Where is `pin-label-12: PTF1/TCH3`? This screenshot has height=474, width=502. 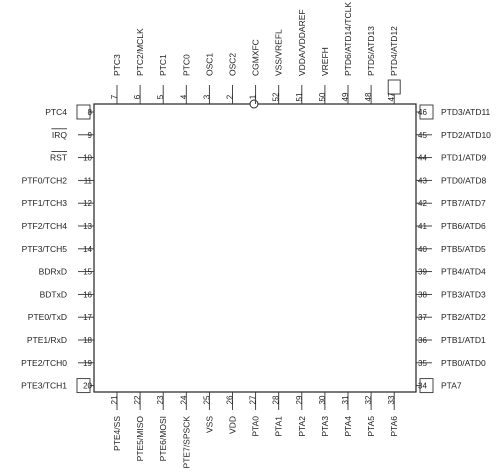
pin-label-12: PTF1/TCH3 is located at coordinates (45, 203).